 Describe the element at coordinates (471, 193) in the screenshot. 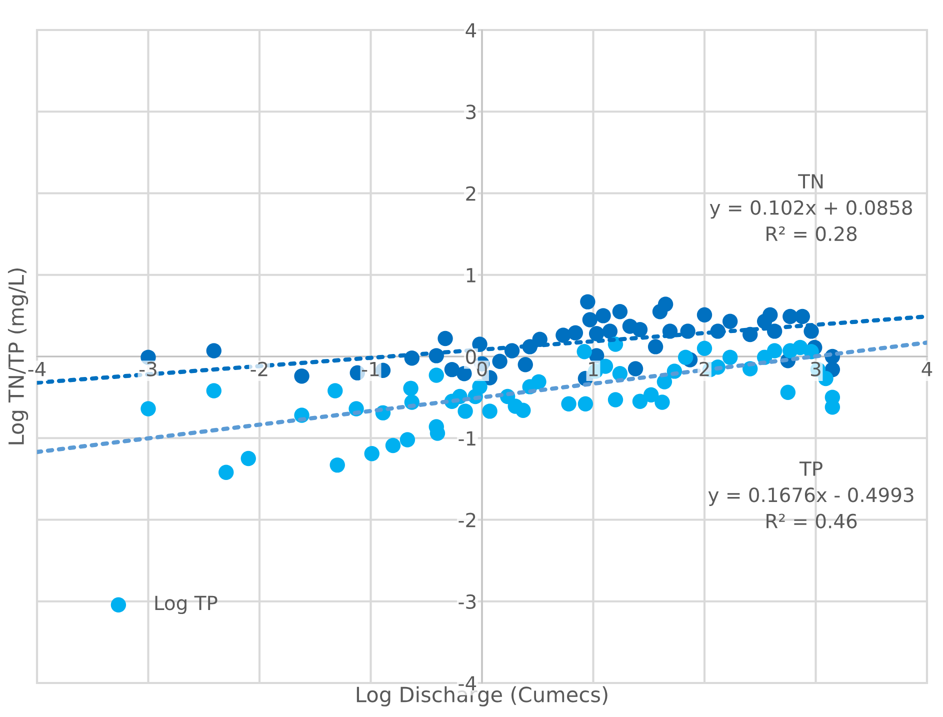

I see `y-tick-label: 2` at that location.